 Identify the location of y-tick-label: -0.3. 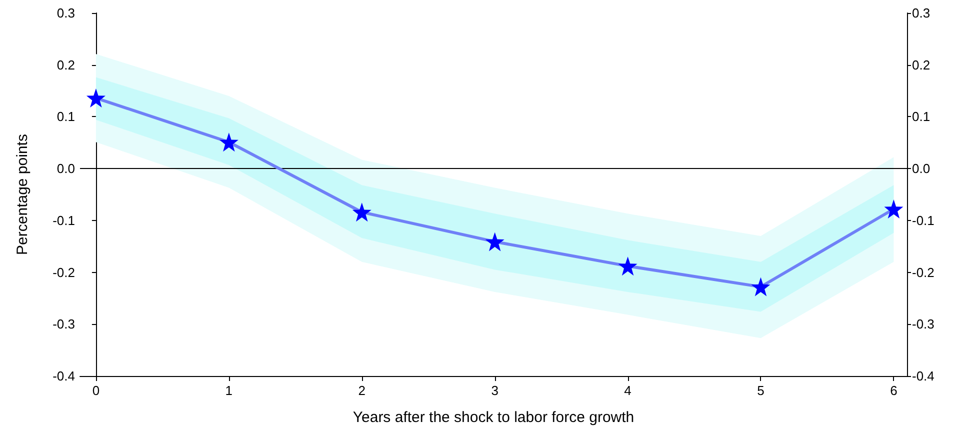
(63, 324).